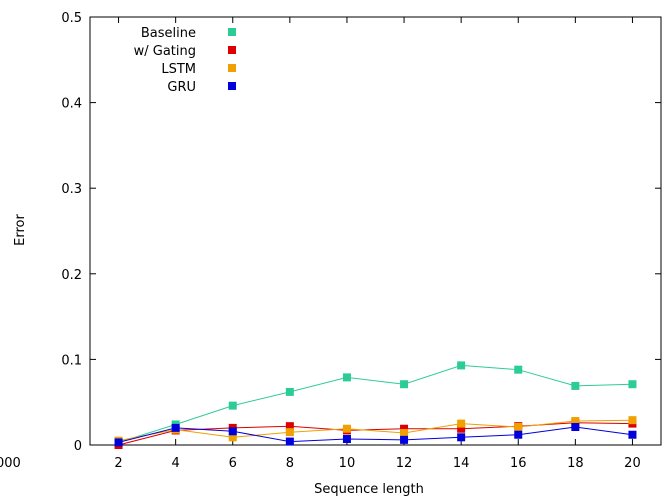 The image size is (666, 503). Describe the element at coordinates (290, 463) in the screenshot. I see `x-tick-label: 8` at that location.